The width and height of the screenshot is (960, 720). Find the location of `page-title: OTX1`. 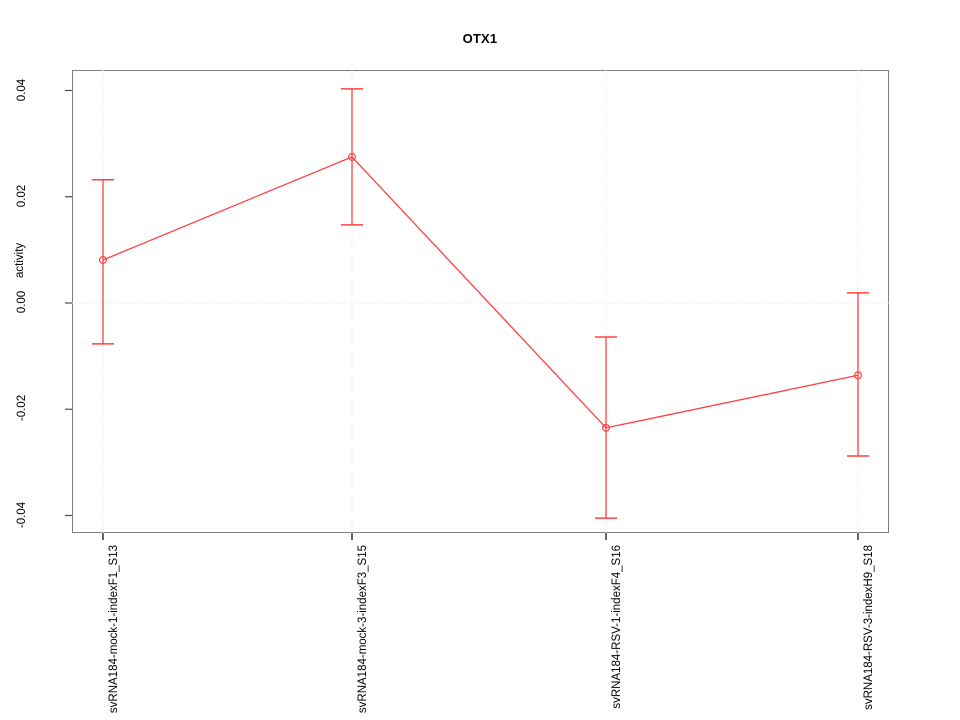

page-title: OTX1 is located at coordinates (480, 38).